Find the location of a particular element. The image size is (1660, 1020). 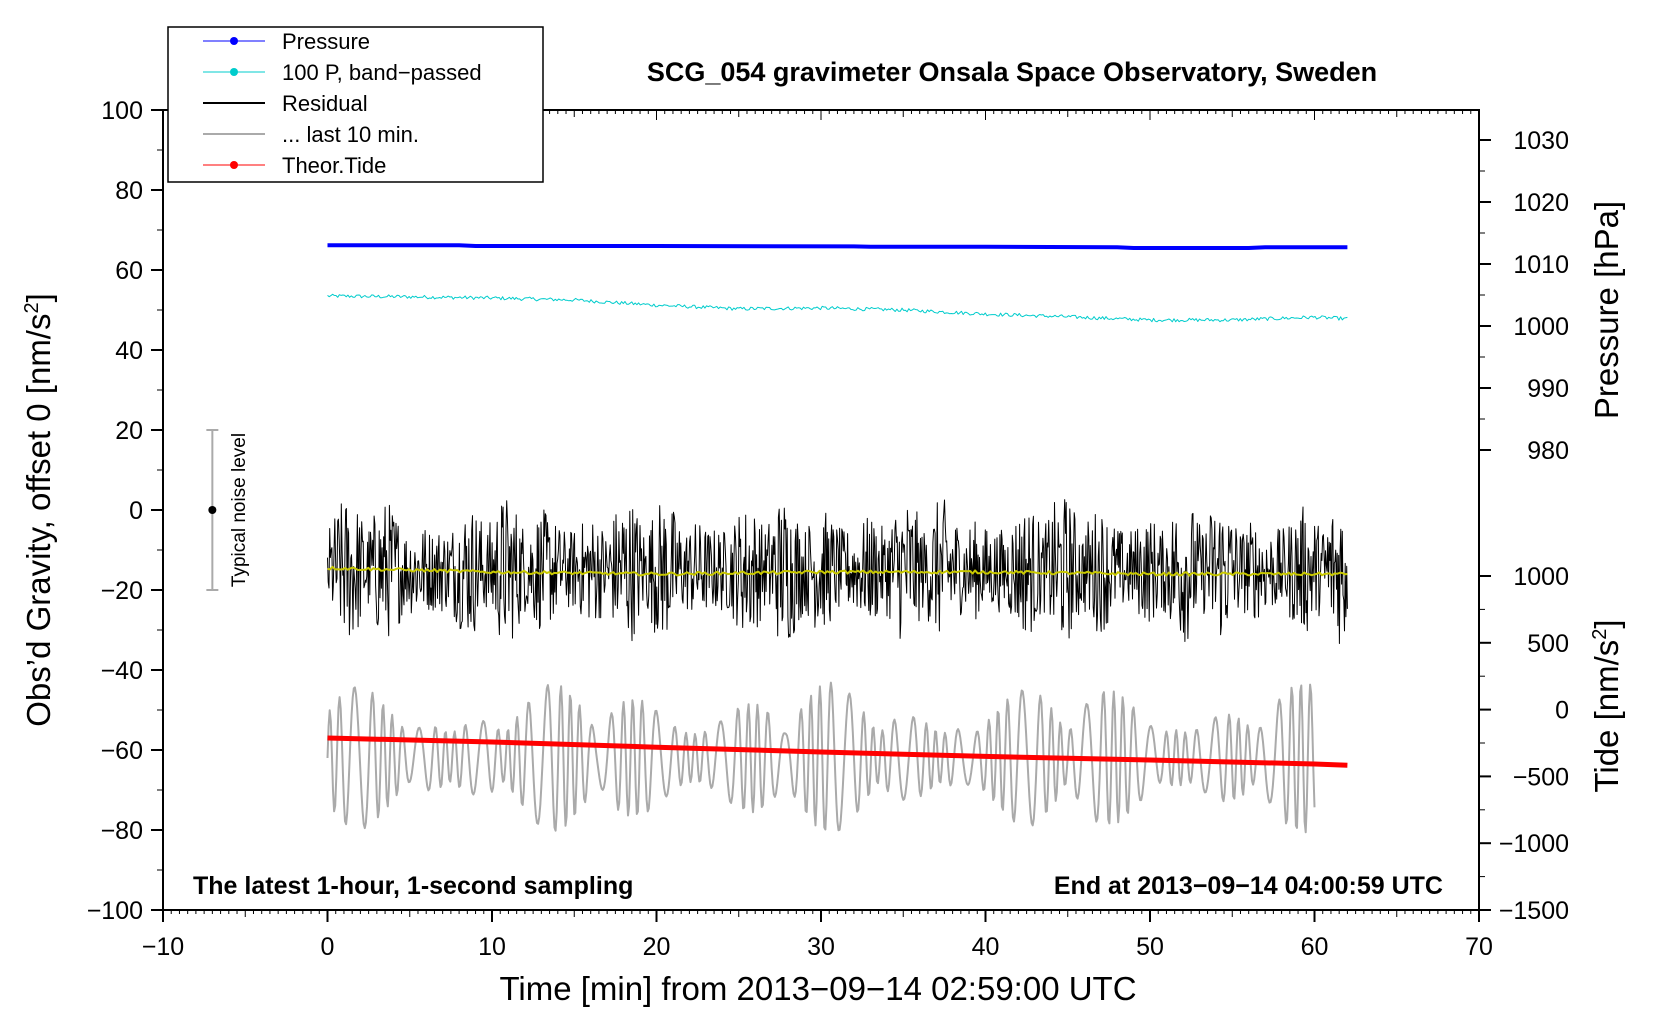

x-tick-label: 60 is located at coordinates (1315, 947).